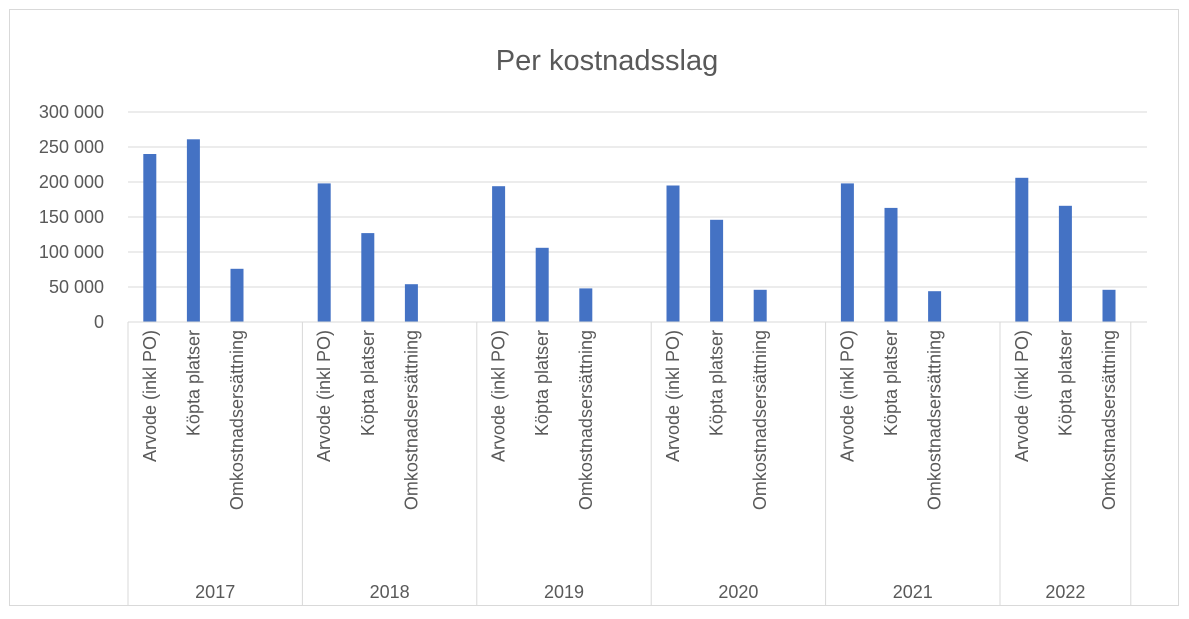 Image resolution: width=1189 pixels, height=619 pixels. Describe the element at coordinates (71, 252) in the screenshot. I see `y-tick-label: 100 000` at that location.